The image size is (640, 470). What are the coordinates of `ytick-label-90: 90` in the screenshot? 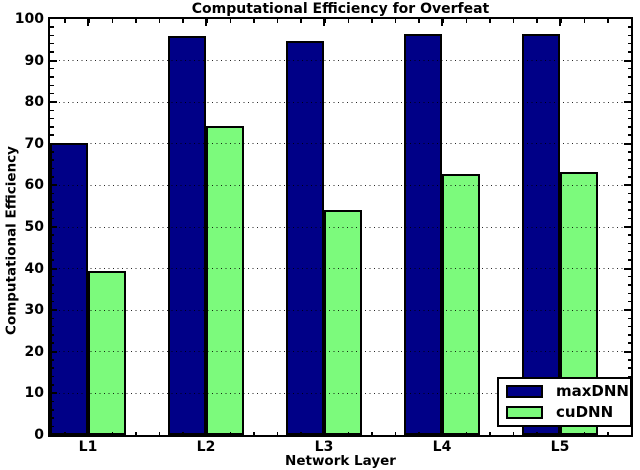 It's located at (34, 60).